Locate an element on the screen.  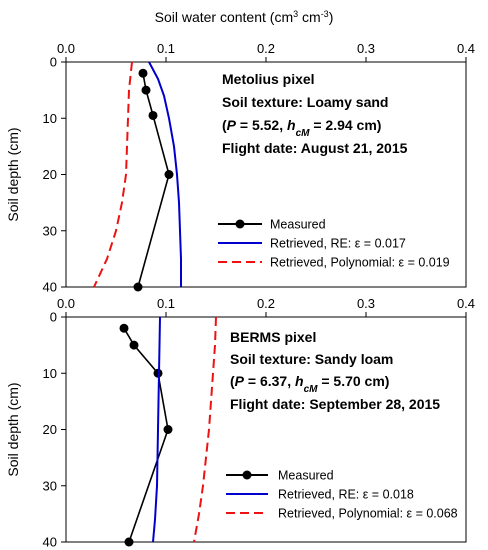
bottom-panel-series-1-line is located at coordinates (156, 429).